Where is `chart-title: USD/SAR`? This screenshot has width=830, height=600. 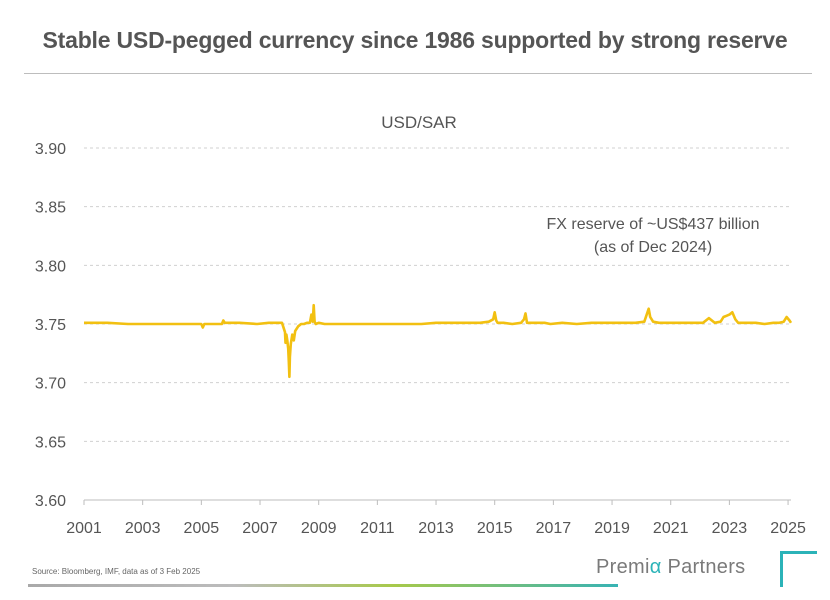 chart-title: USD/SAR is located at coordinates (419, 122).